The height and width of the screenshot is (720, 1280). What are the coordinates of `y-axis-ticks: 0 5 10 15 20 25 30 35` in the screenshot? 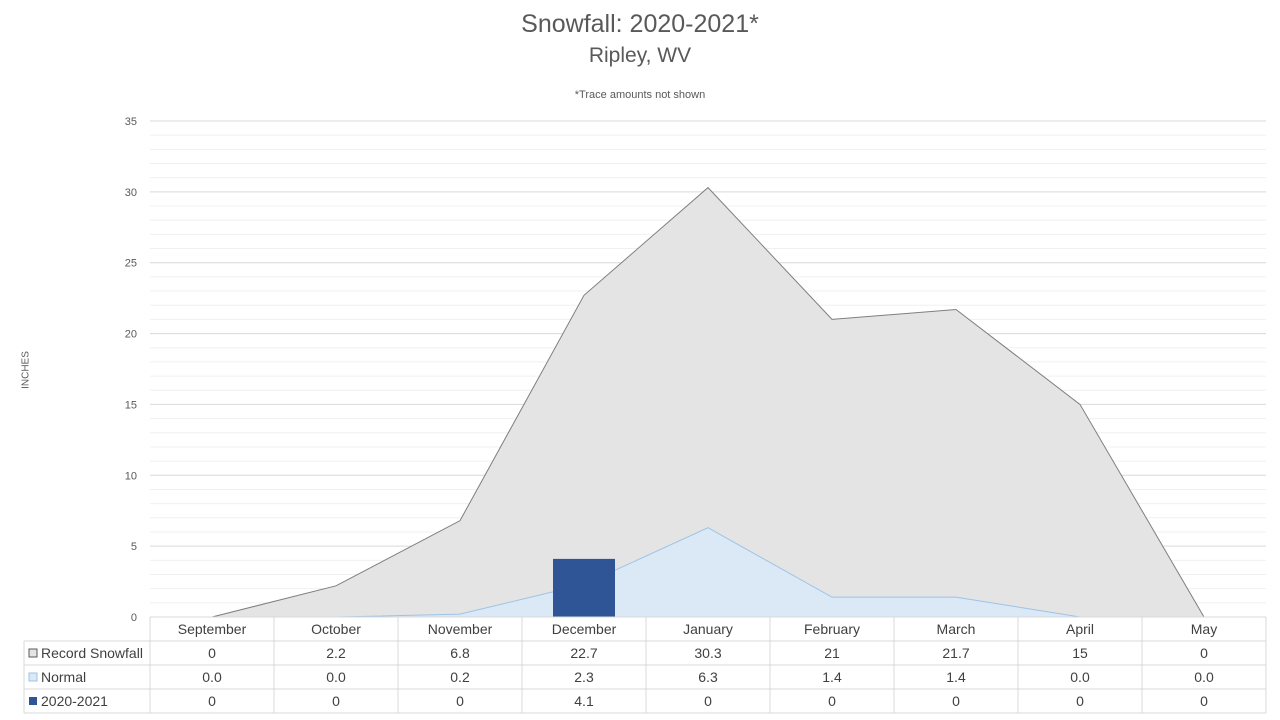 It's located at (131, 370).